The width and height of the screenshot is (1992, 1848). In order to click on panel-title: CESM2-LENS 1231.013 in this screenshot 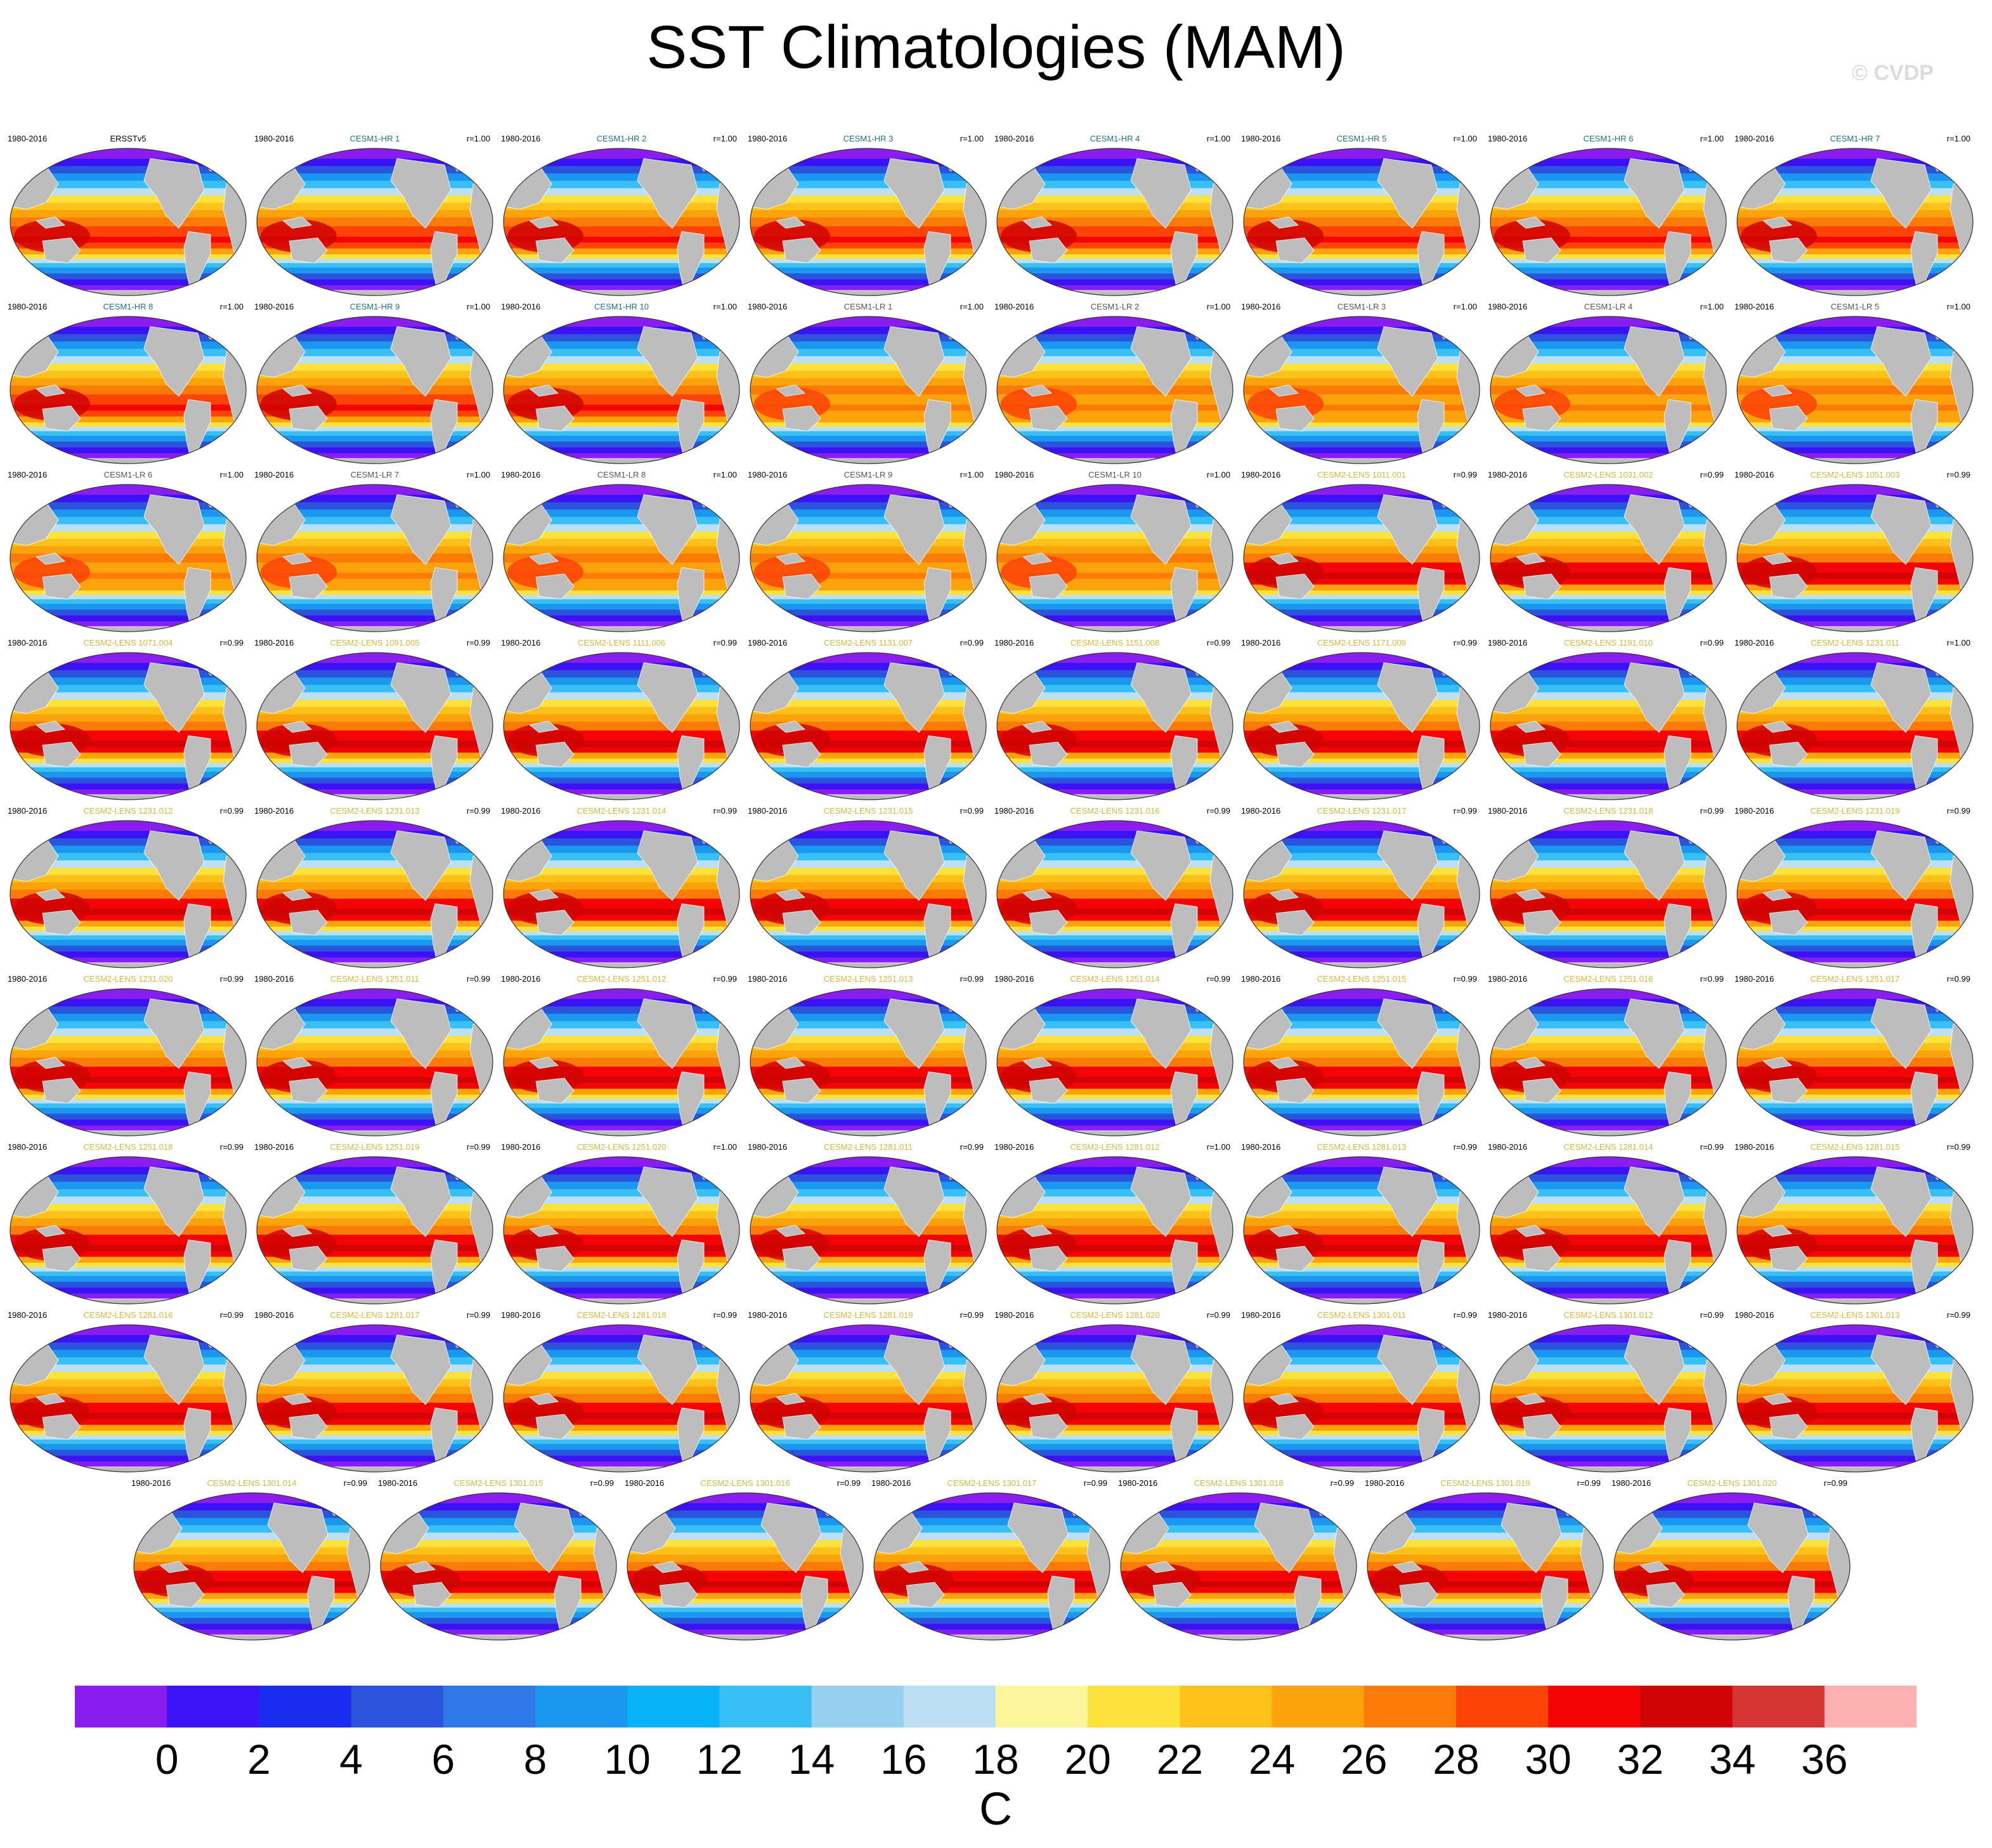, I will do `click(375, 811)`.